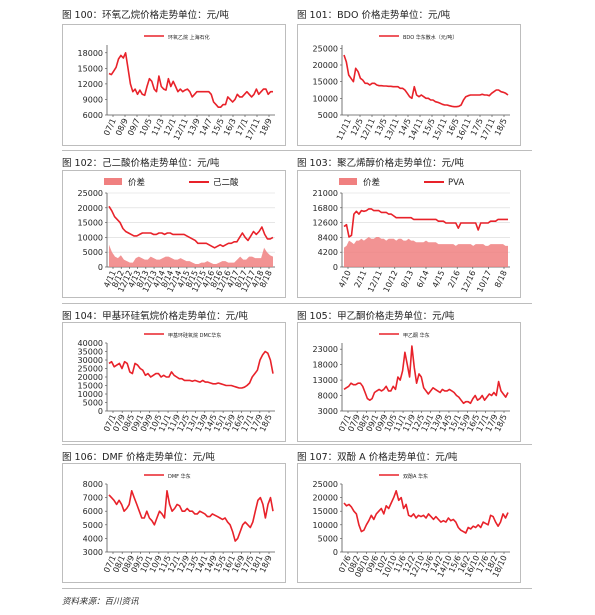 Image resolution: width=595 pixels, height=615 pixels. I want to click on chart-title-102: 图 102：己二酸价格走势单位：元/吨, so click(141, 163).